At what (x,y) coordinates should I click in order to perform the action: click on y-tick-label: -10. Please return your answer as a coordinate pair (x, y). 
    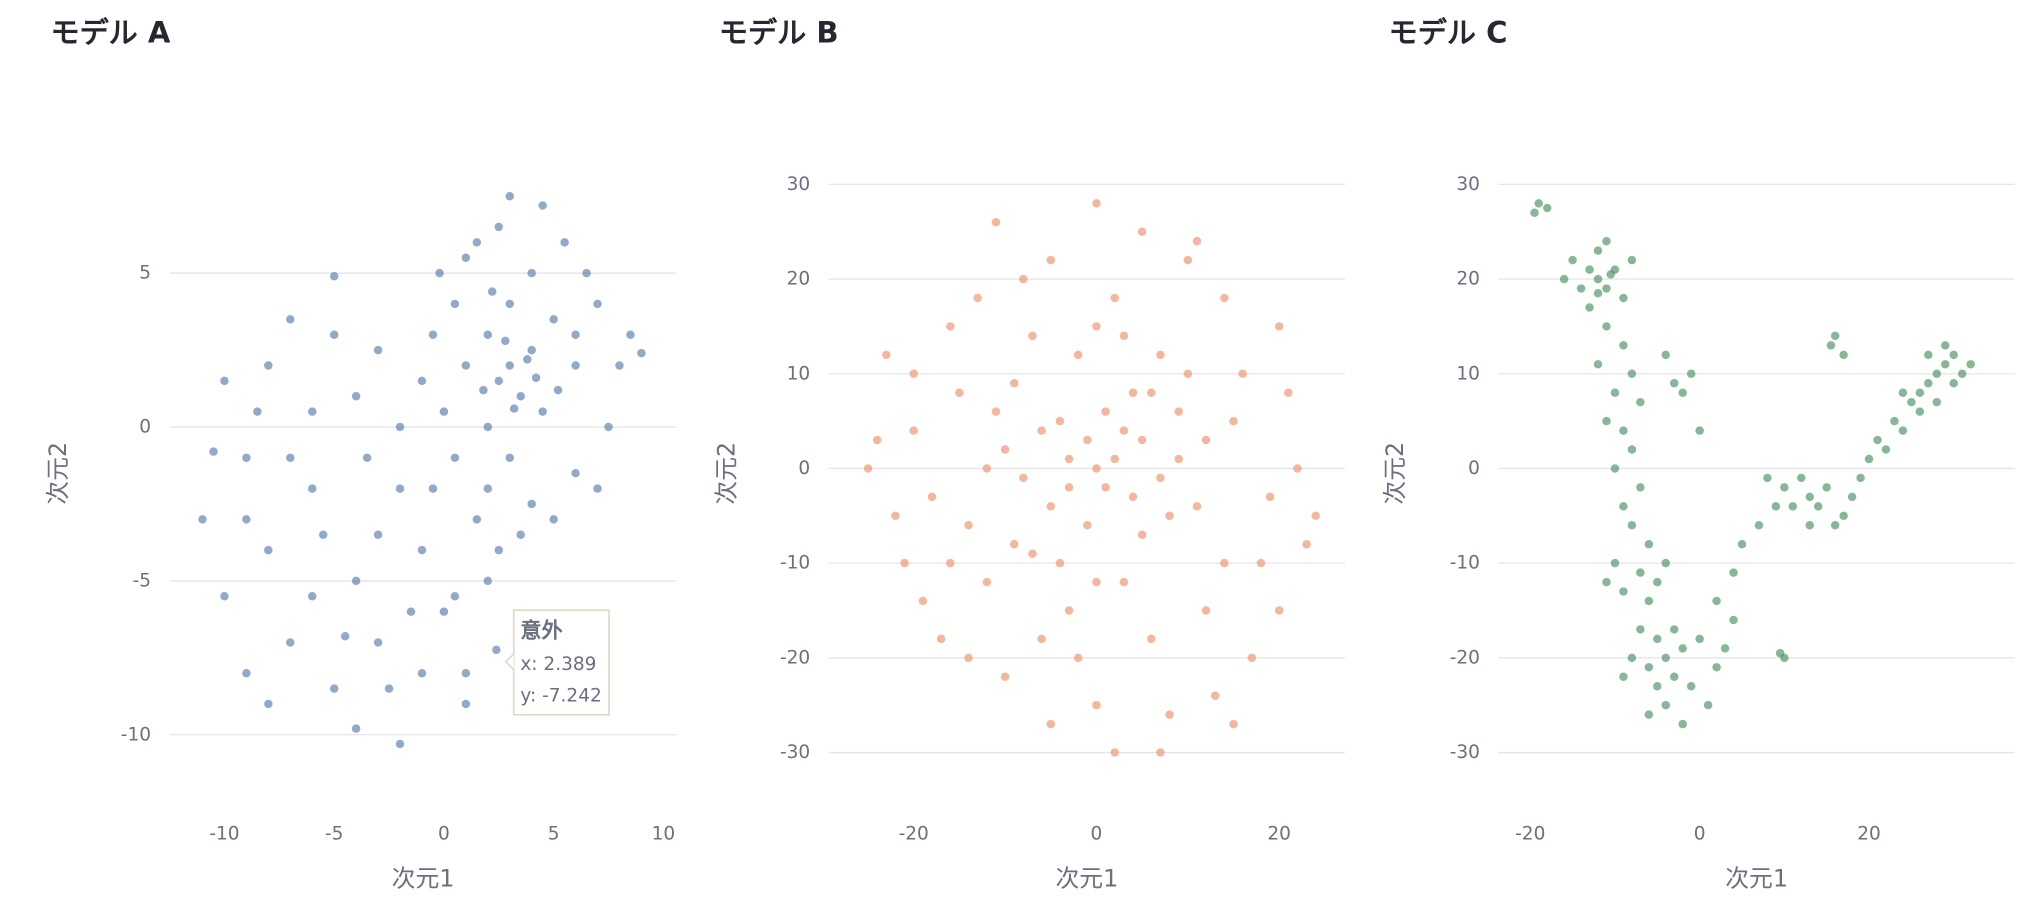
    Looking at the image, I should click on (136, 734).